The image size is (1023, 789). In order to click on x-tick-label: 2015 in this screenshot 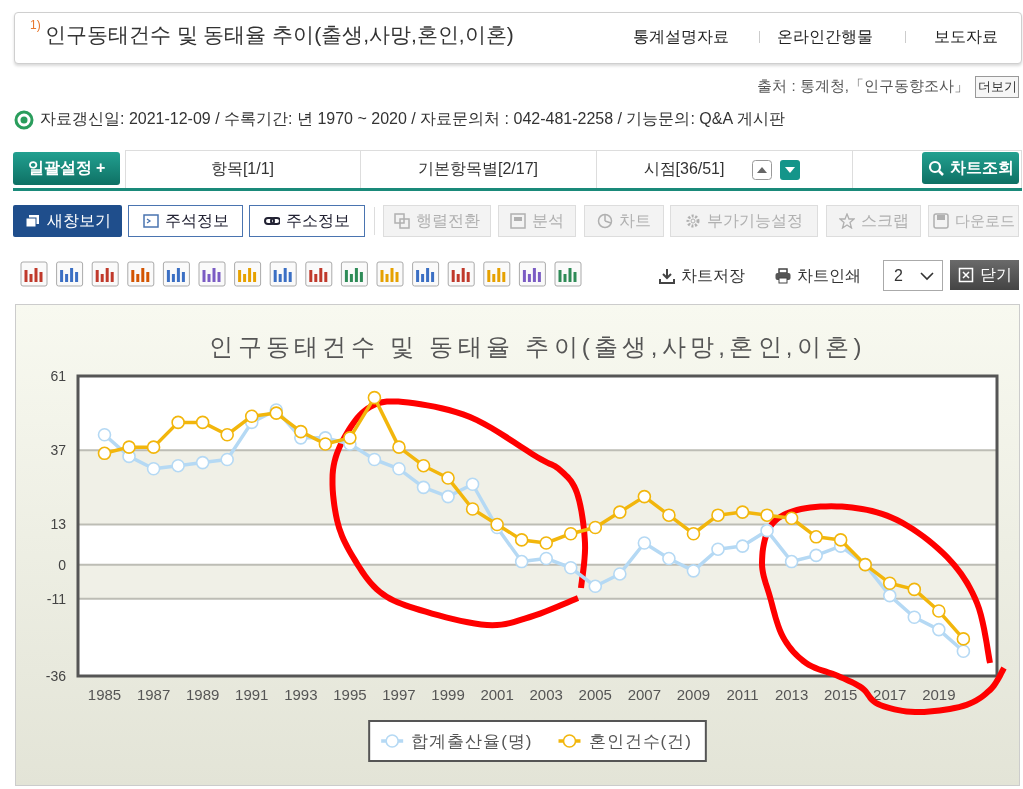, I will do `click(841, 694)`.